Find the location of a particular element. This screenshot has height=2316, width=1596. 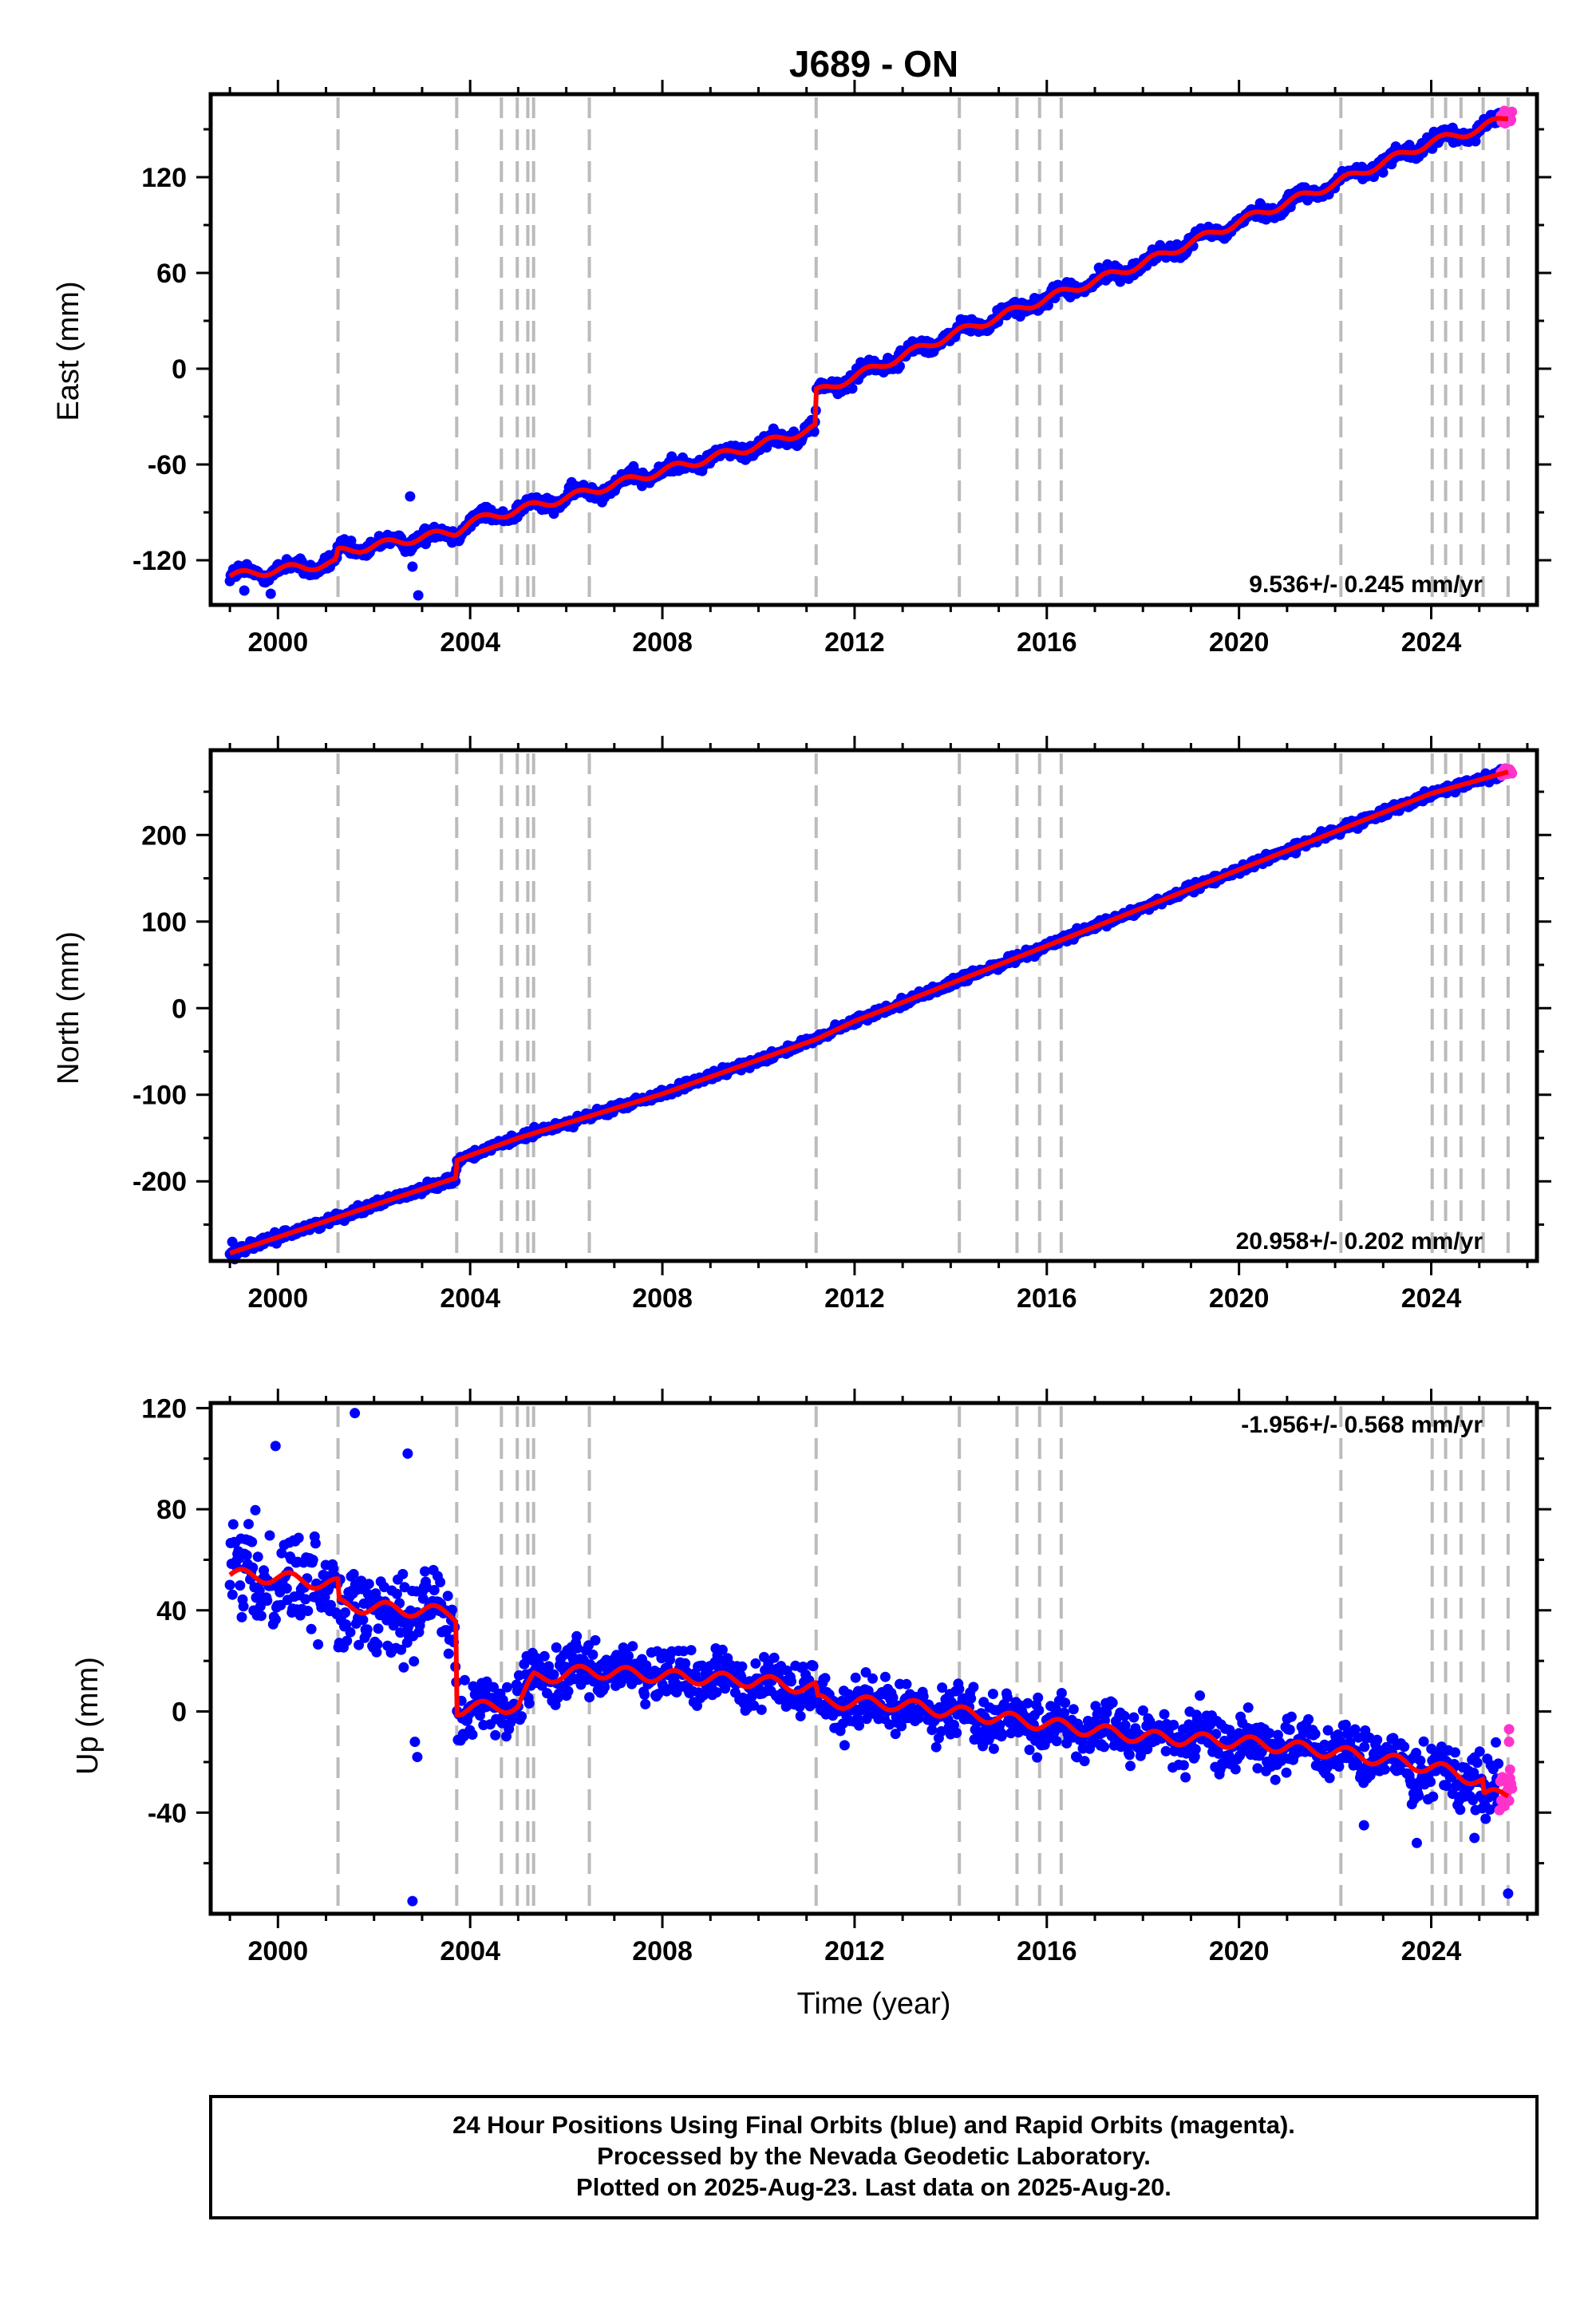

y-tick-label: -120 is located at coordinates (159, 561).